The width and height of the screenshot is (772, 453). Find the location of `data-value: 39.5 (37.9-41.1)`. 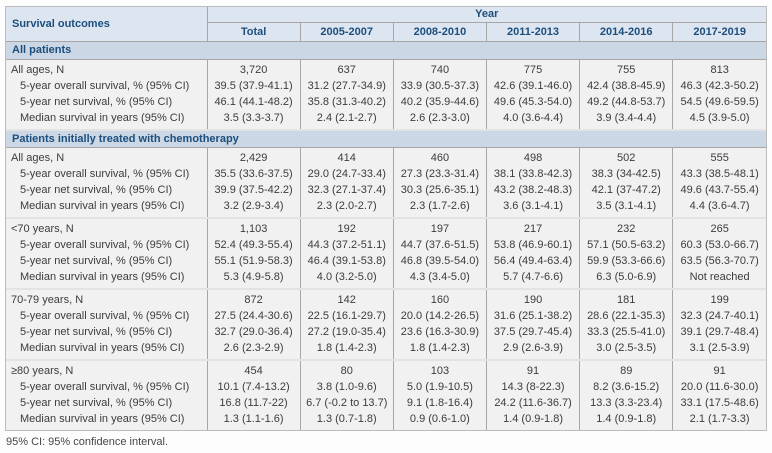

data-value: 39.5 (37.9-41.1) is located at coordinates (253, 85).